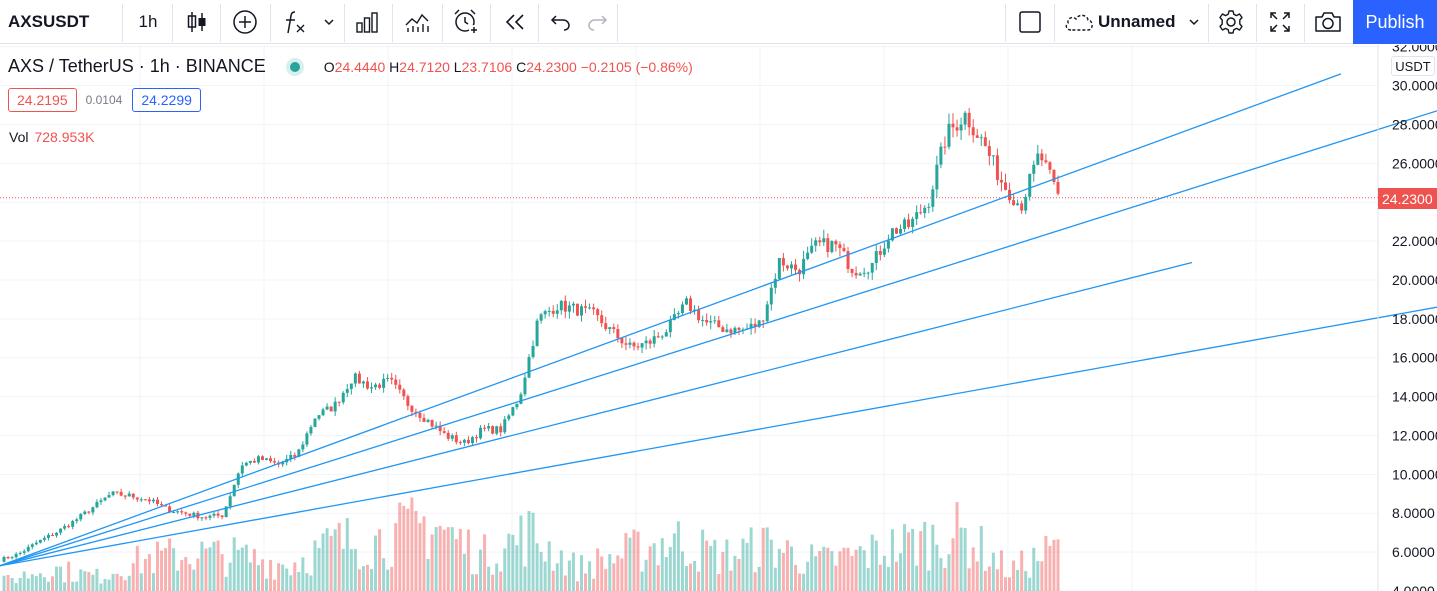 The width and height of the screenshot is (1437, 591). What do you see at coordinates (561, 22) in the screenshot?
I see `undo-icon` at bounding box center [561, 22].